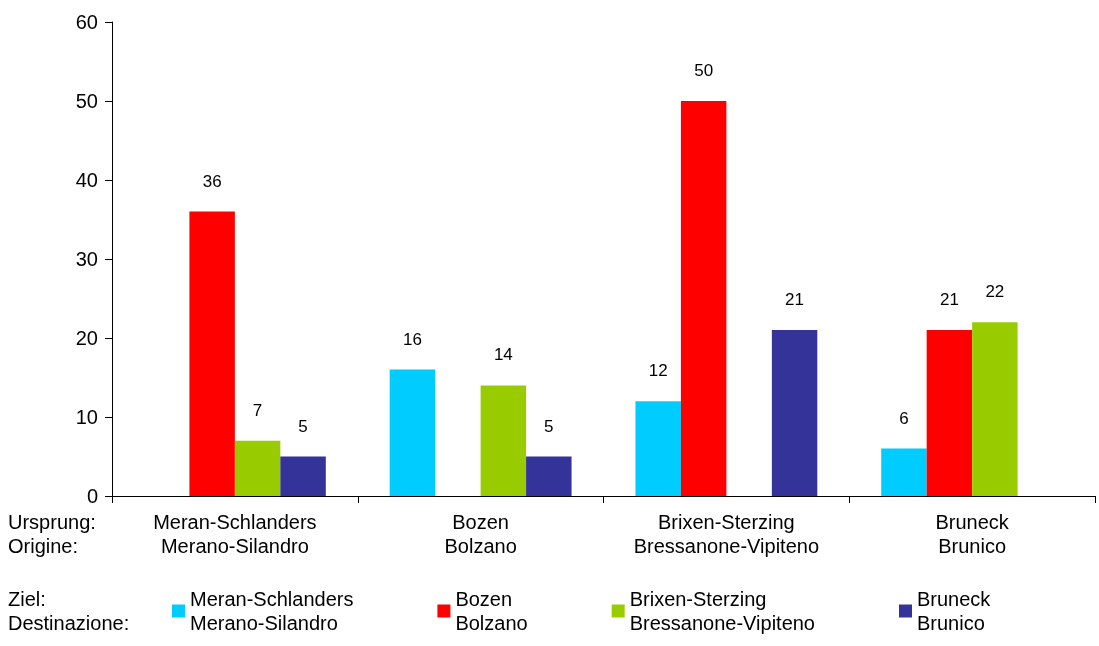  I want to click on x-tick-label: Meran-Schlanders Merano-Silandro, so click(235, 534).